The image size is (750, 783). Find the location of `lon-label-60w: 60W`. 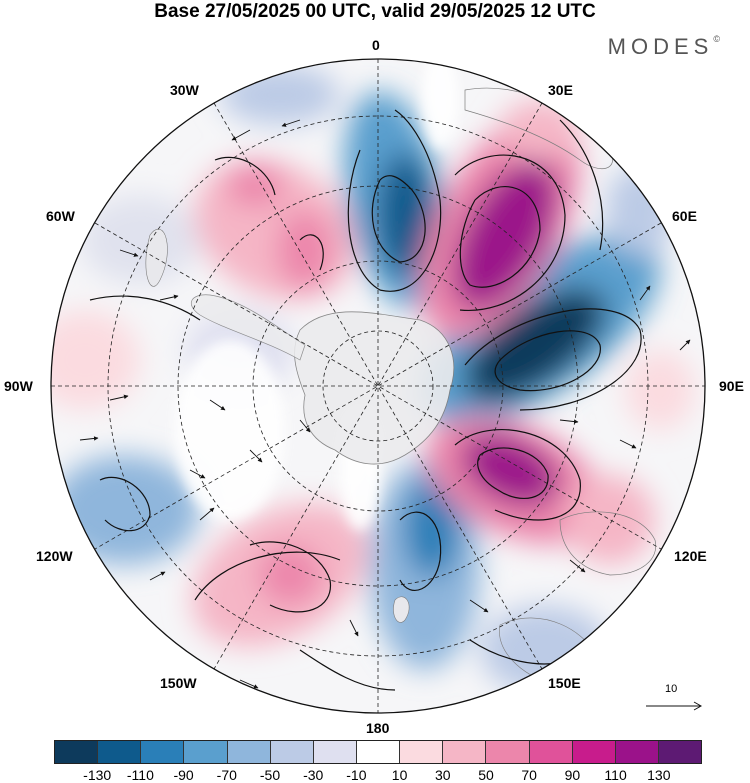

lon-label-60w: 60W is located at coordinates (60, 216).